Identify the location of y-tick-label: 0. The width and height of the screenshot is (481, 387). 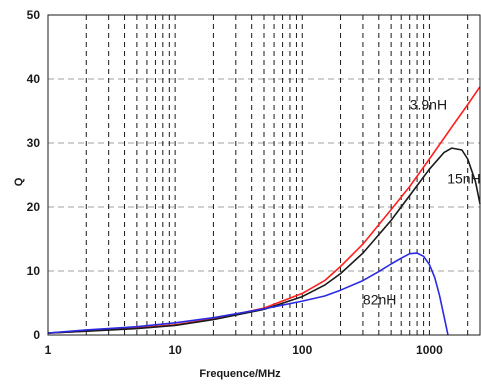
(36, 335).